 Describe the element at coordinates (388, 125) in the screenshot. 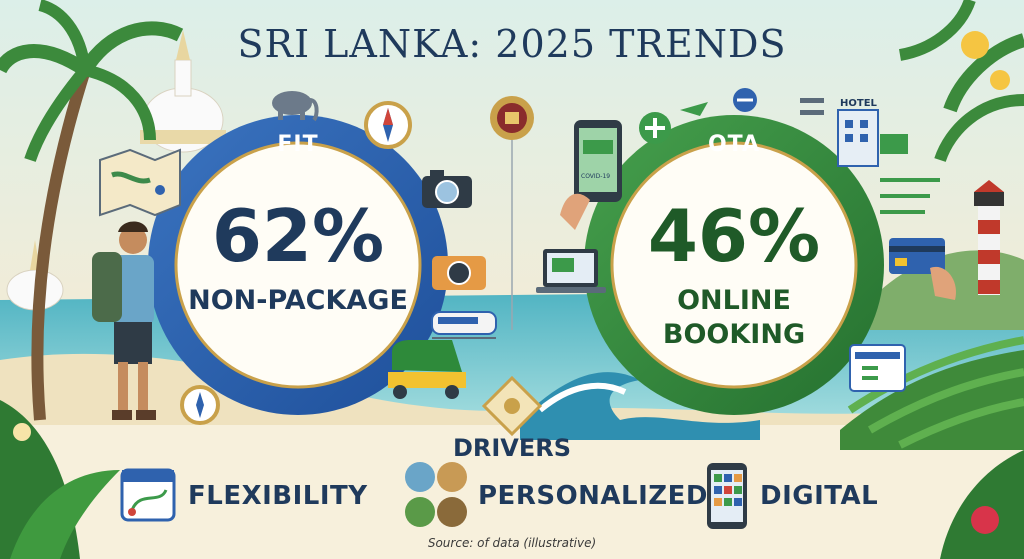

I see `compass-icon` at that location.